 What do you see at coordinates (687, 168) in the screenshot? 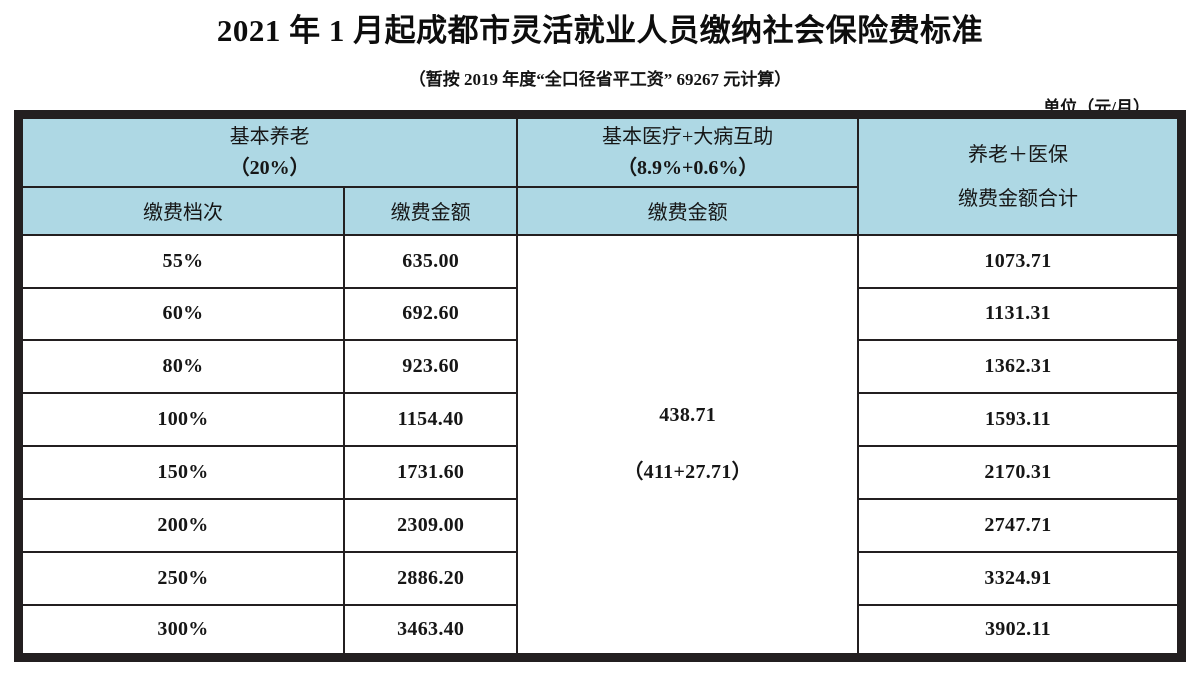
I see `header-medical-rate: （8.9%+0.6%）` at bounding box center [687, 168].